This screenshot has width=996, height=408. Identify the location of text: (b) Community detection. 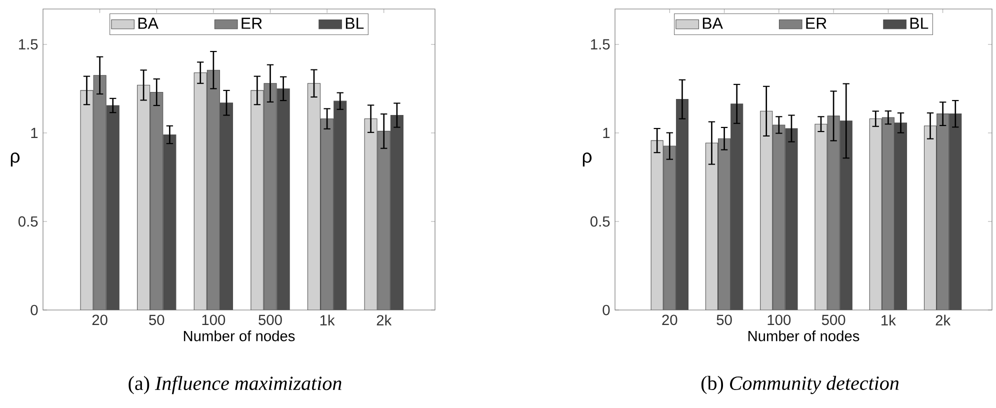
(800, 385).